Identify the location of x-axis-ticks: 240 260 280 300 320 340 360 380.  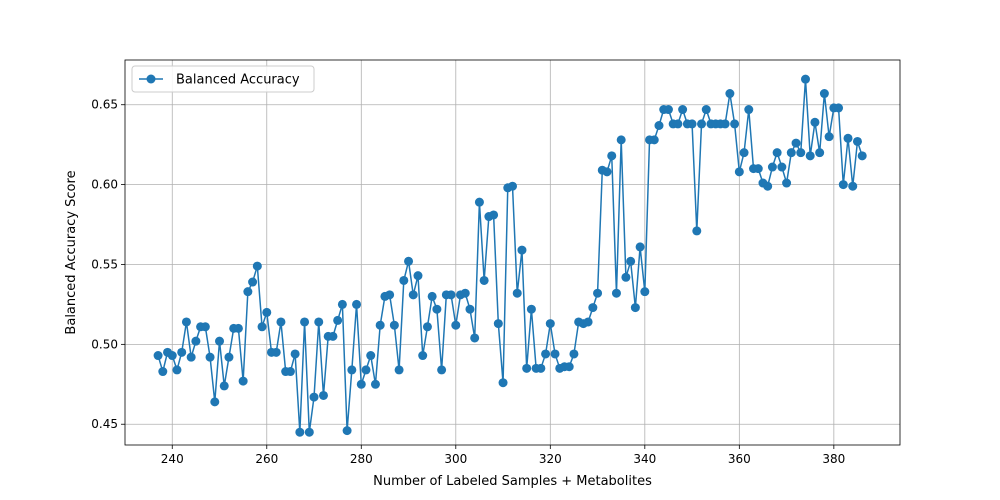
(503, 455).